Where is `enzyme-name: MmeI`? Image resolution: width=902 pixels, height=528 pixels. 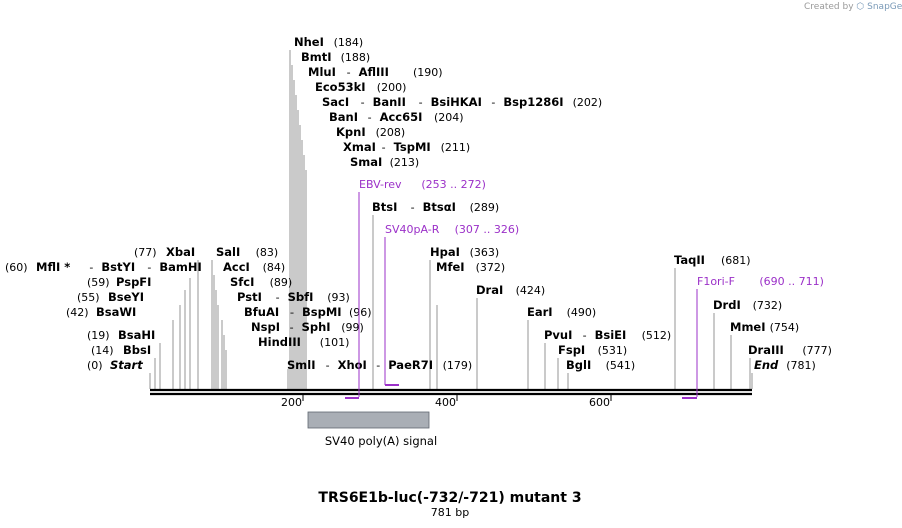 enzyme-name: MmeI is located at coordinates (748, 327).